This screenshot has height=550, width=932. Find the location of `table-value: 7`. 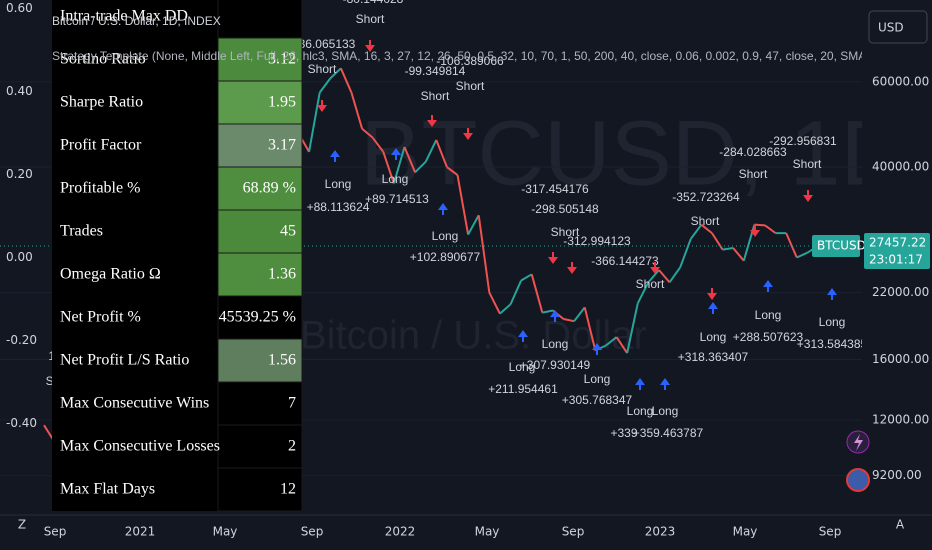

table-value: 7 is located at coordinates (292, 403).